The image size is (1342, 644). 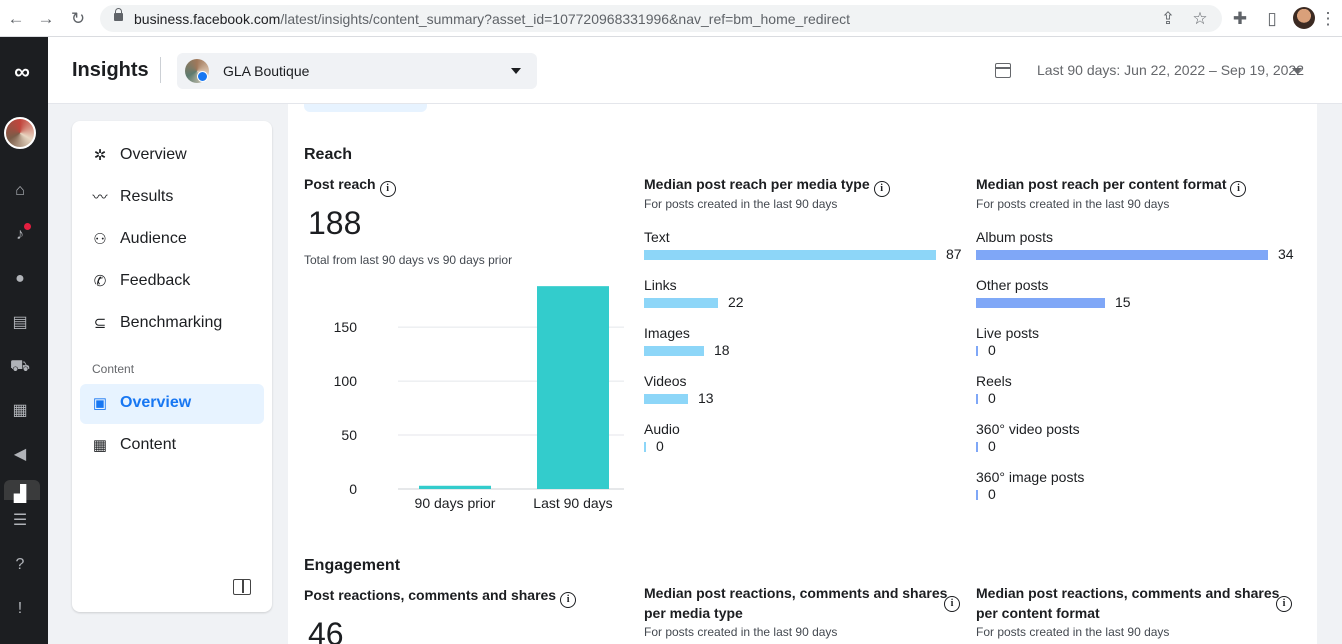 I want to click on sidebar-item-audience: ⚇ Audience, so click(x=172, y=240).